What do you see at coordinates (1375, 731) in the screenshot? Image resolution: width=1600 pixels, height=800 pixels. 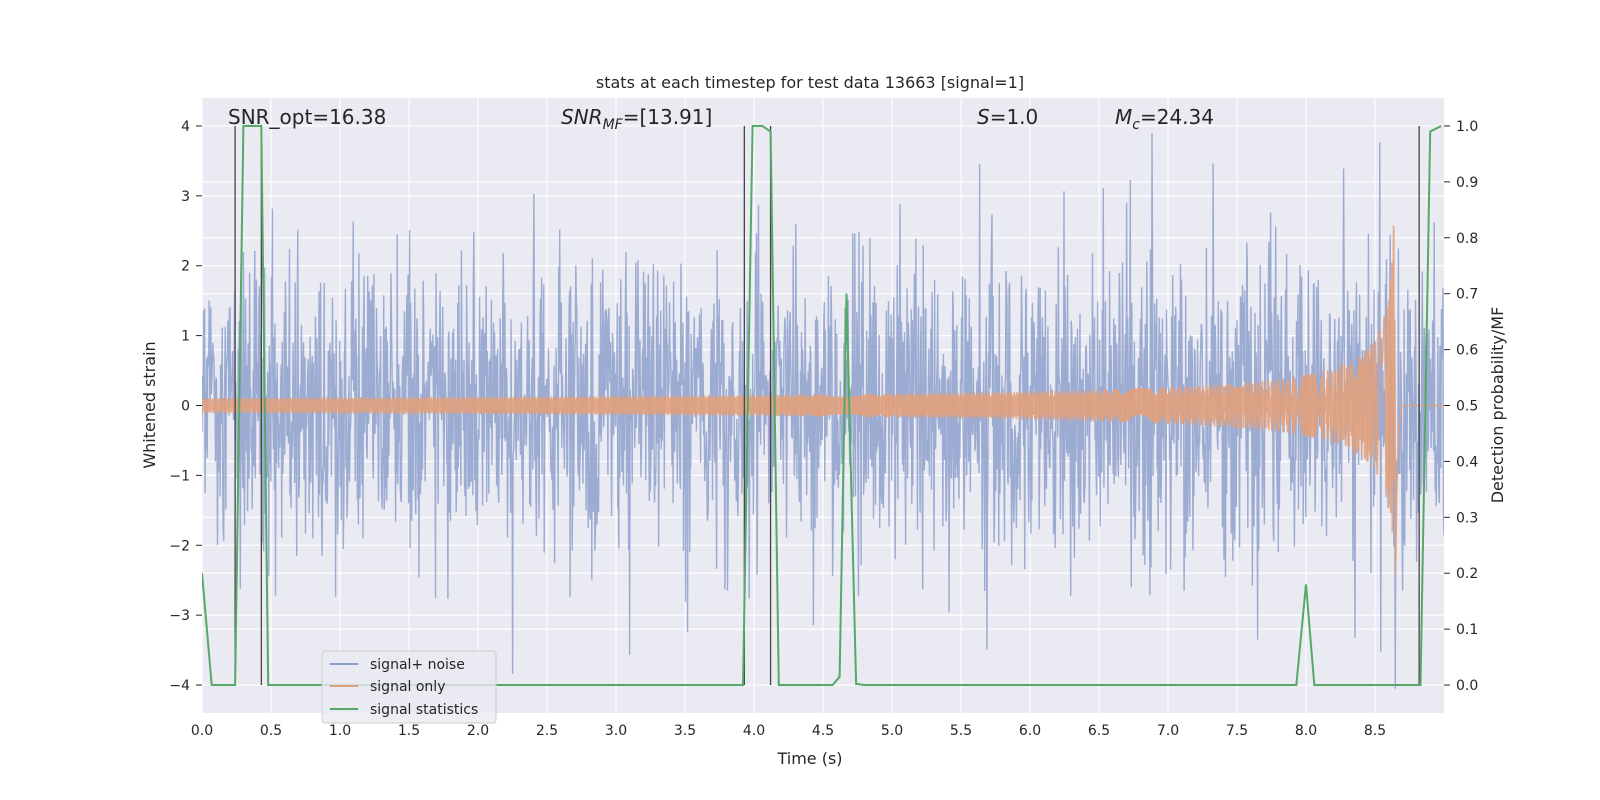 I see `x-tick-label-17: 8.5` at bounding box center [1375, 731].